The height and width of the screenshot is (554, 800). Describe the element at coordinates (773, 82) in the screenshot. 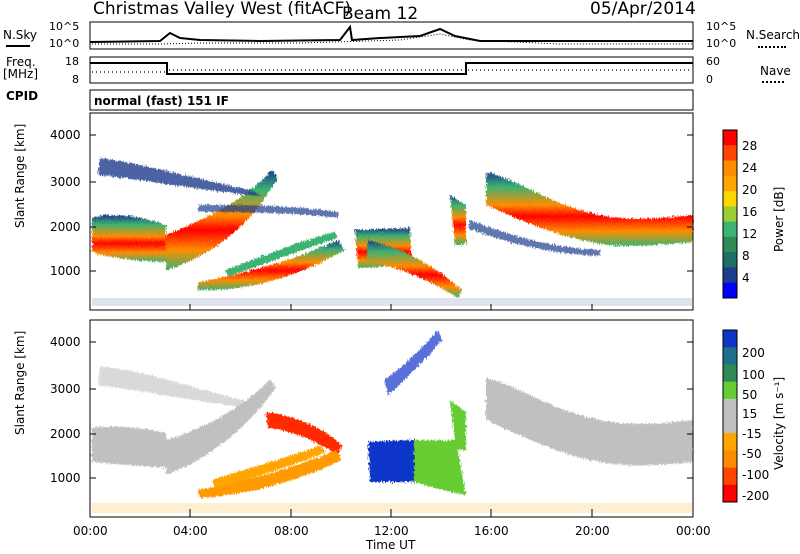

I see `nave-legend-line` at that location.